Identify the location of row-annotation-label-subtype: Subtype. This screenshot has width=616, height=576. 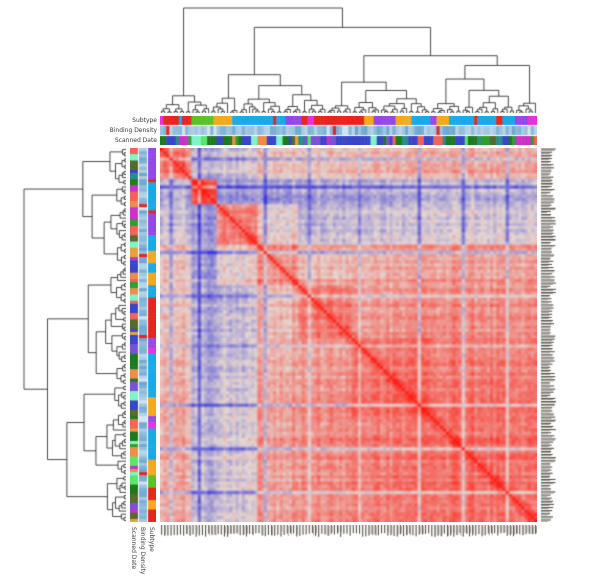
(151, 539).